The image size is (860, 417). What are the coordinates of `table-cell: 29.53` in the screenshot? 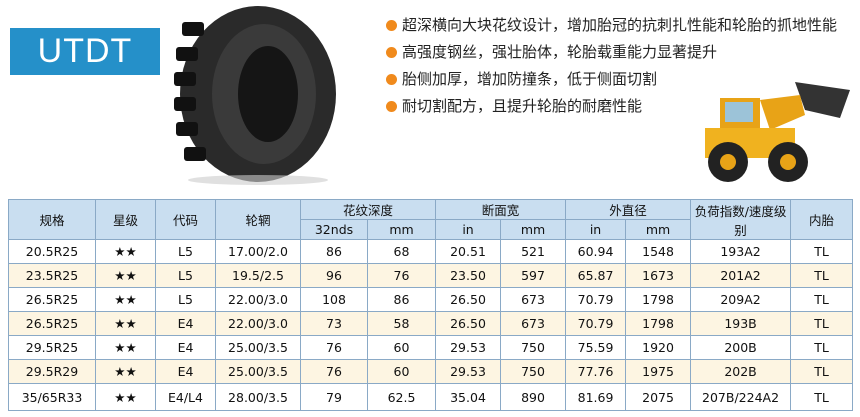 It's located at (468, 347).